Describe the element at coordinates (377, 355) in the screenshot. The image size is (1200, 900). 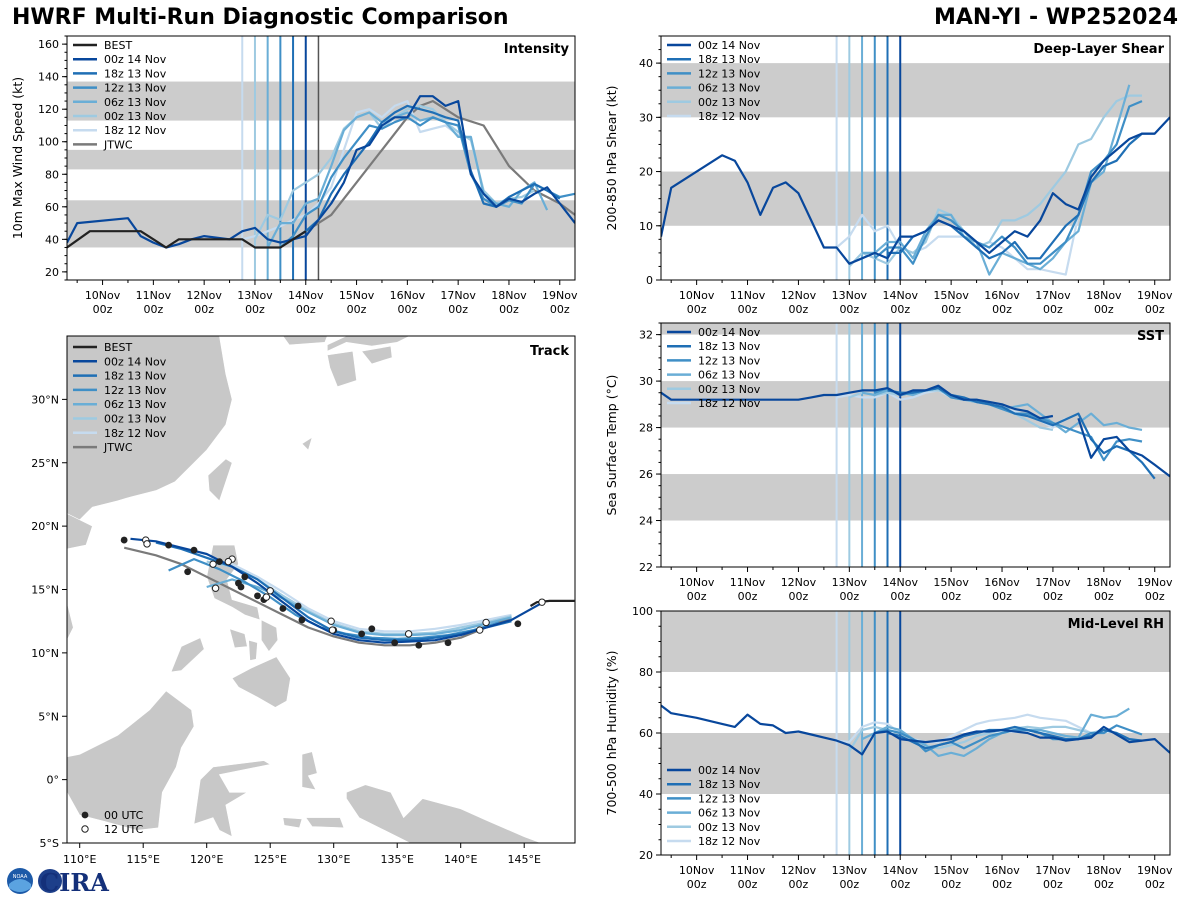
I see `shikoku` at that location.